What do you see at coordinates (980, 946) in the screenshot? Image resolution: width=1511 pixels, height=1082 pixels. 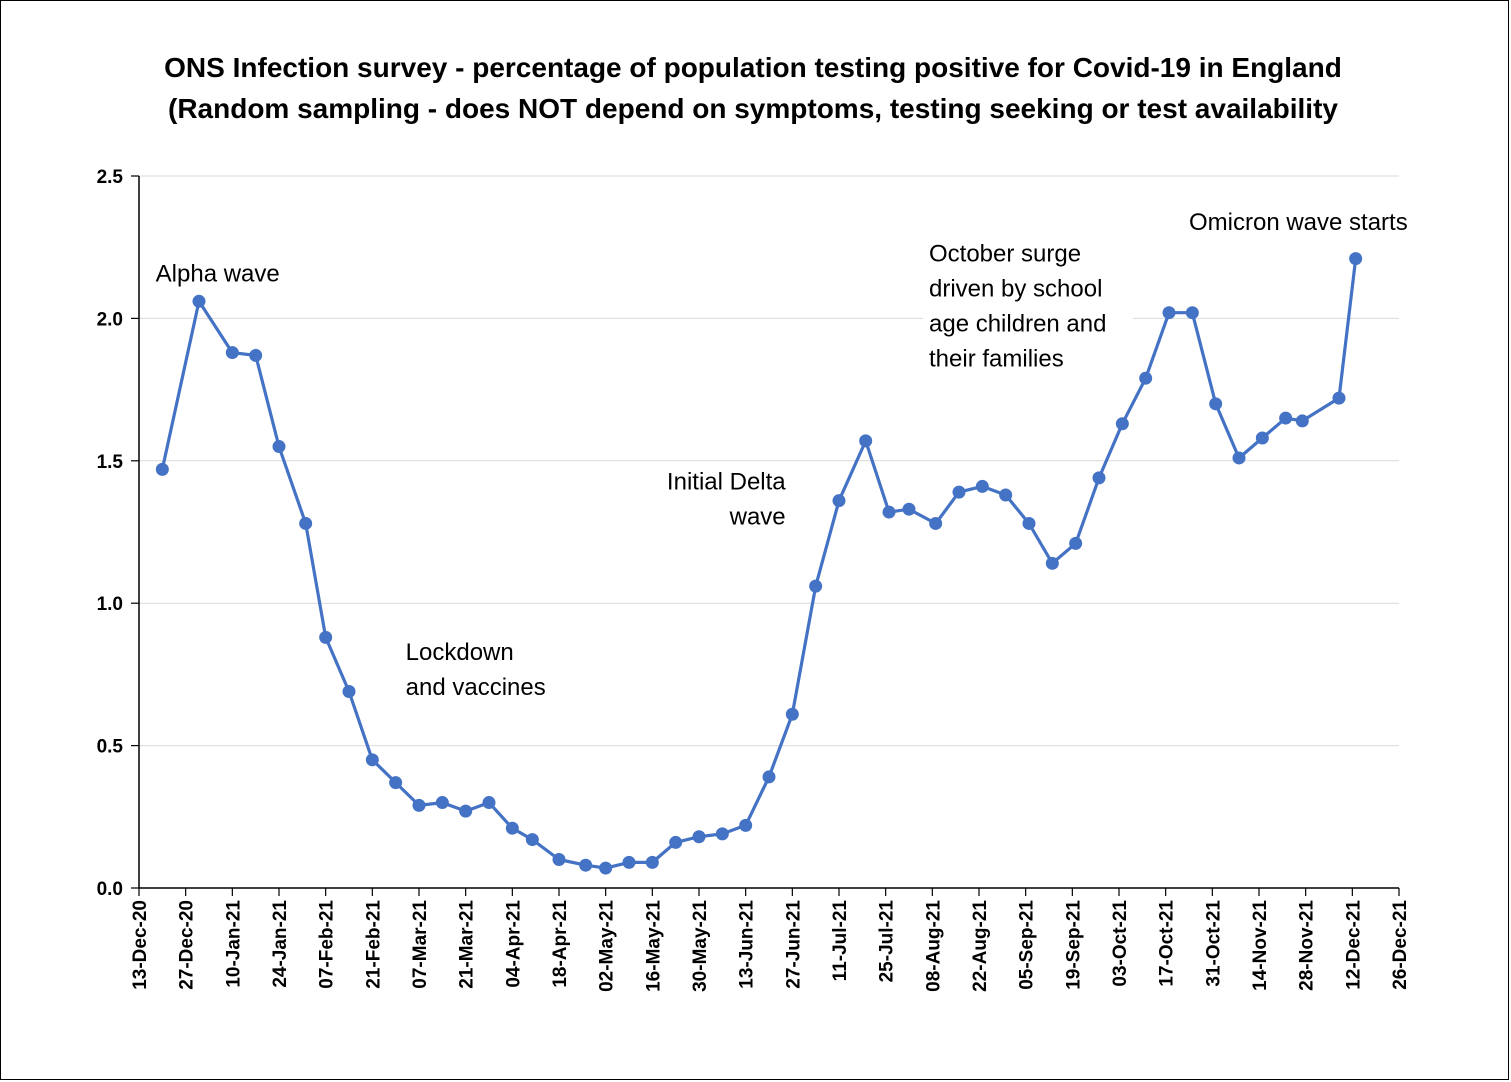 I see `x-tick-label: 22-Aug-21` at bounding box center [980, 946].